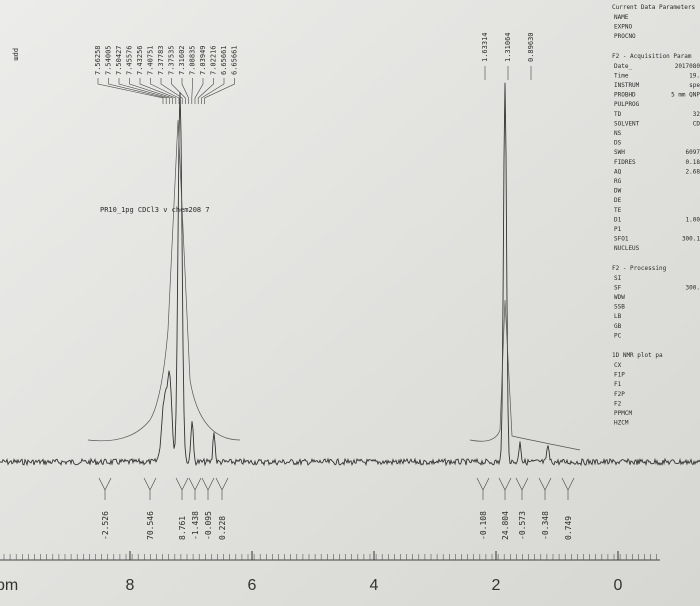 This screenshot has height=606, width=700. What do you see at coordinates (693, 162) in the screenshot?
I see `param-value: 0.18` at bounding box center [693, 162].